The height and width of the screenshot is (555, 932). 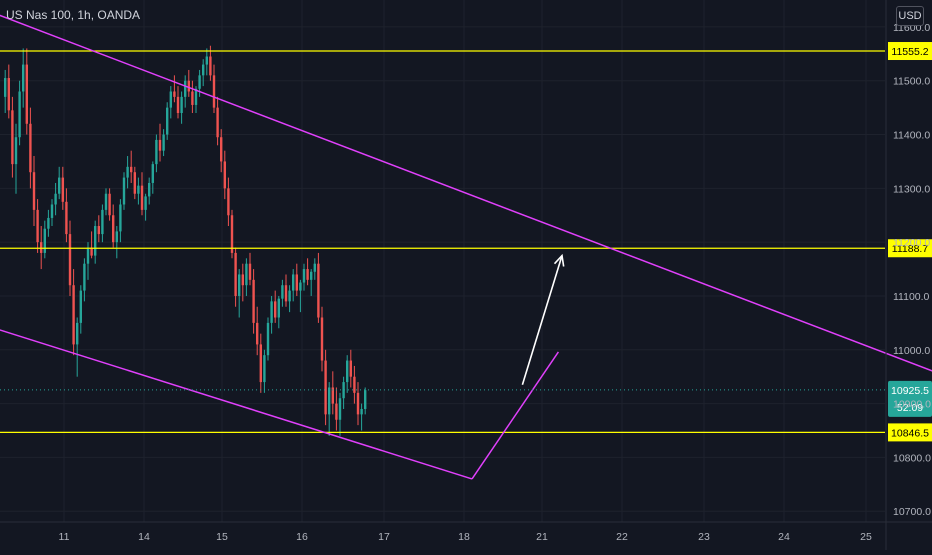 I want to click on price-axis-tick-label: 11100.0, so click(x=911, y=297).